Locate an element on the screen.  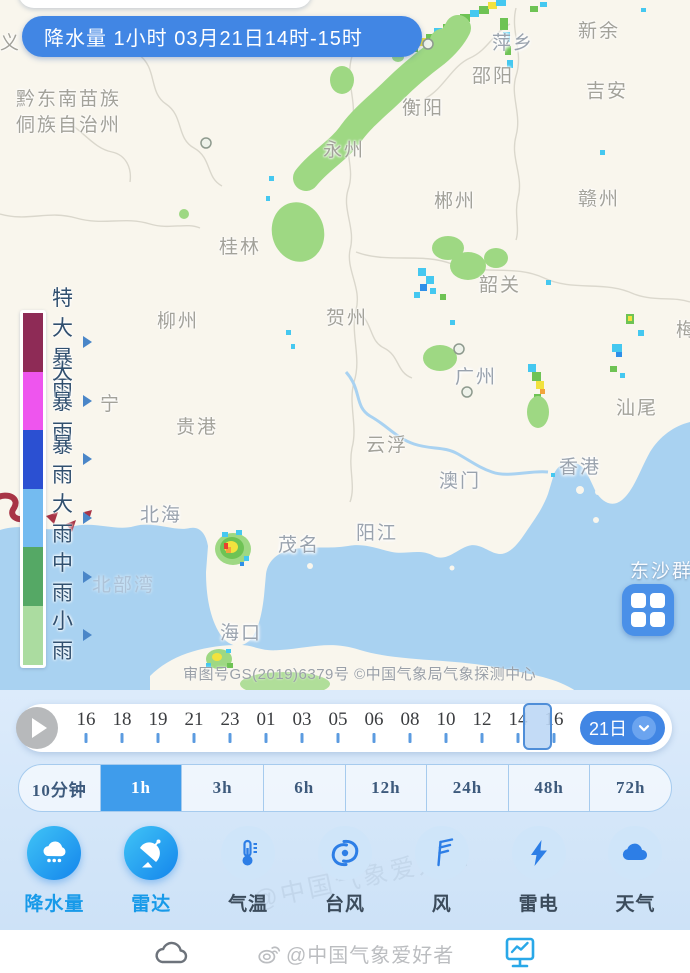
map-label: 桂林 is located at coordinates (240, 247).